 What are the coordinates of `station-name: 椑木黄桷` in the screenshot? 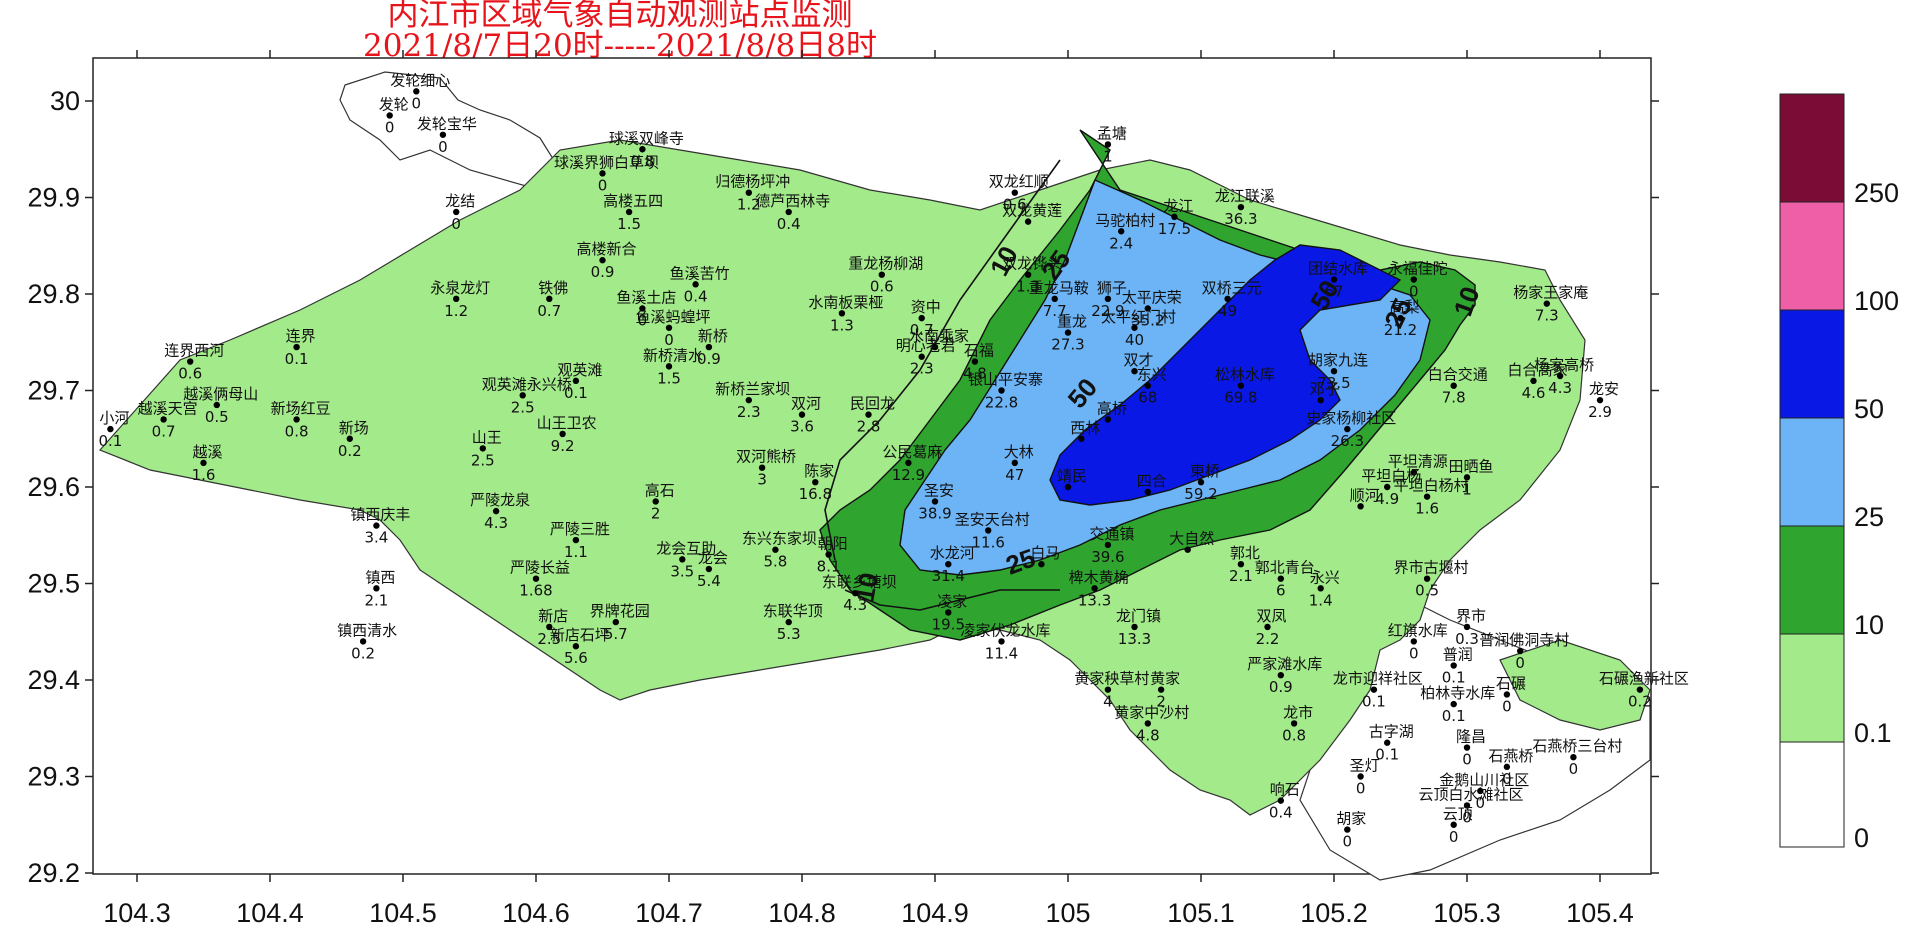 It's located at (1099, 577).